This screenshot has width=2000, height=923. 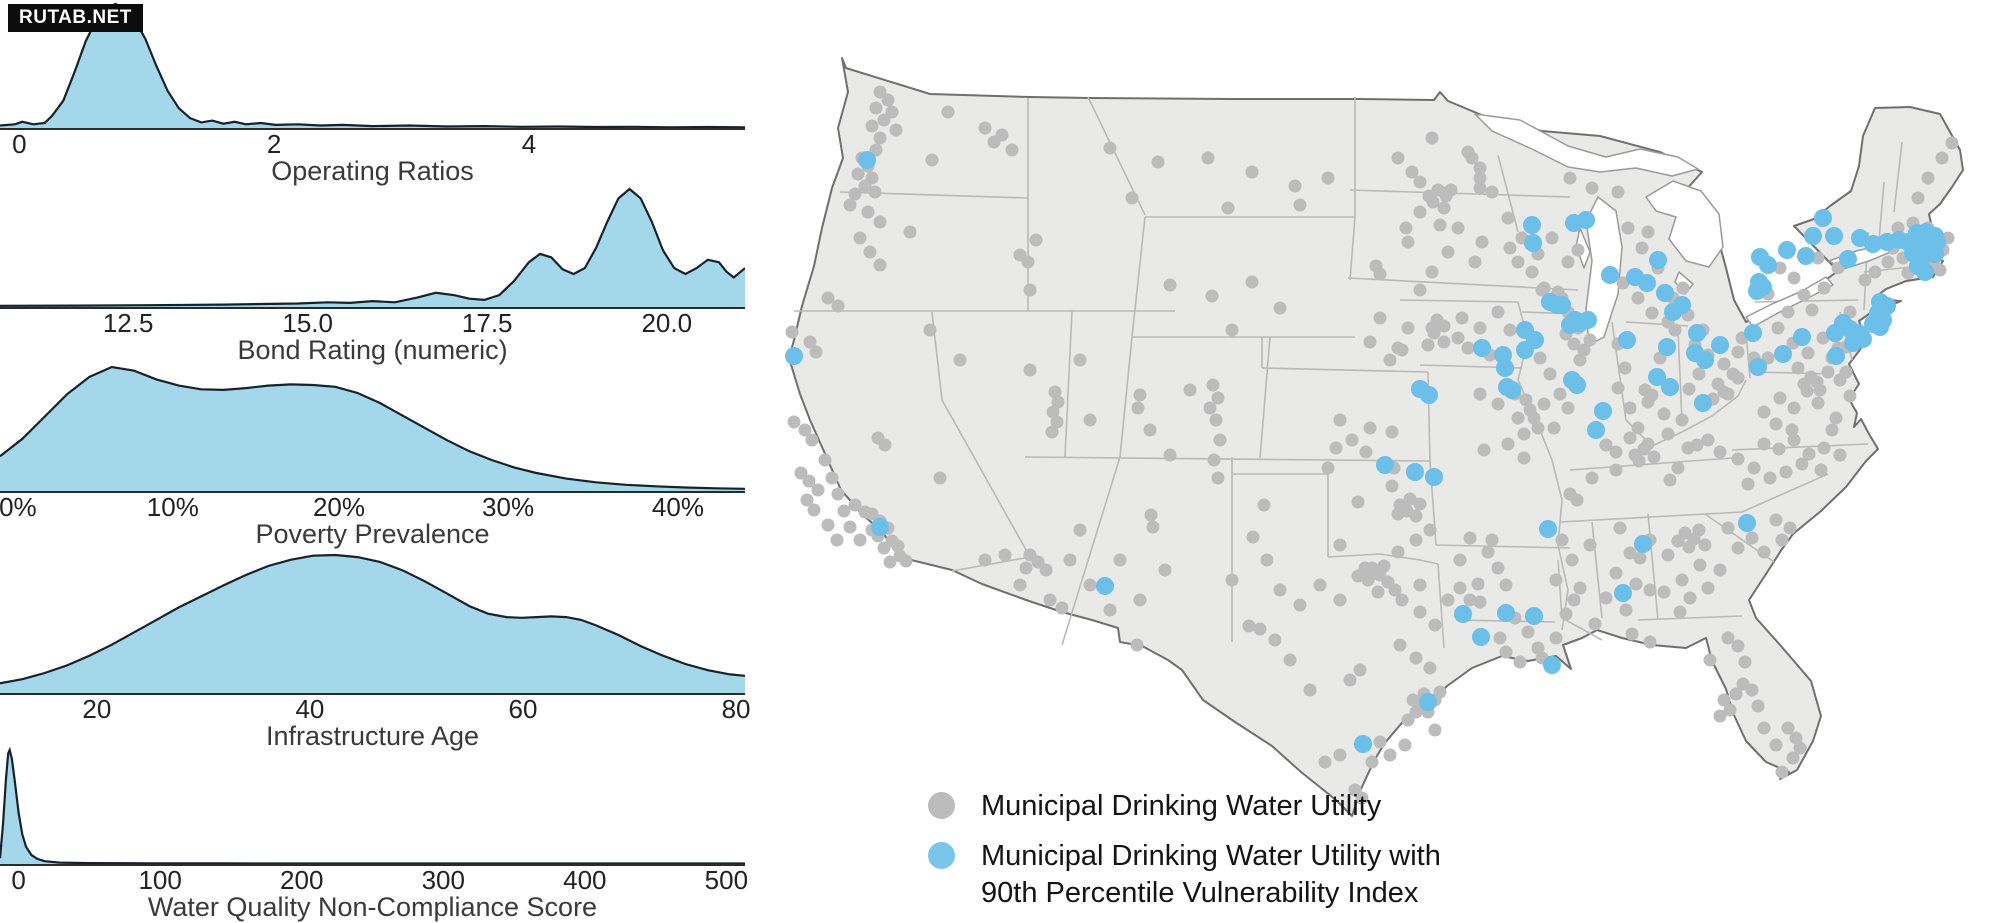 I want to click on tick-label: 12.5, so click(x=128, y=323).